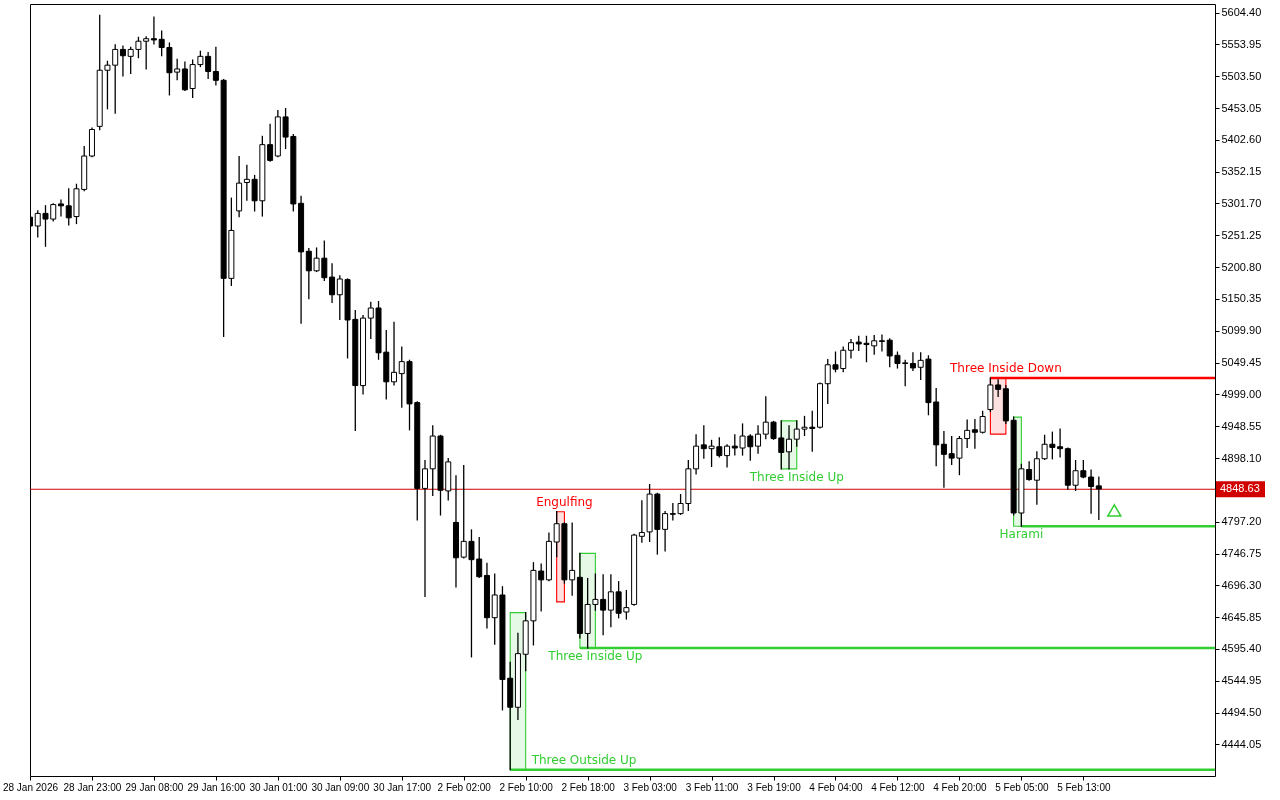 The width and height of the screenshot is (1280, 800). I want to click on y-tick-label: 5352.15, so click(1241, 171).